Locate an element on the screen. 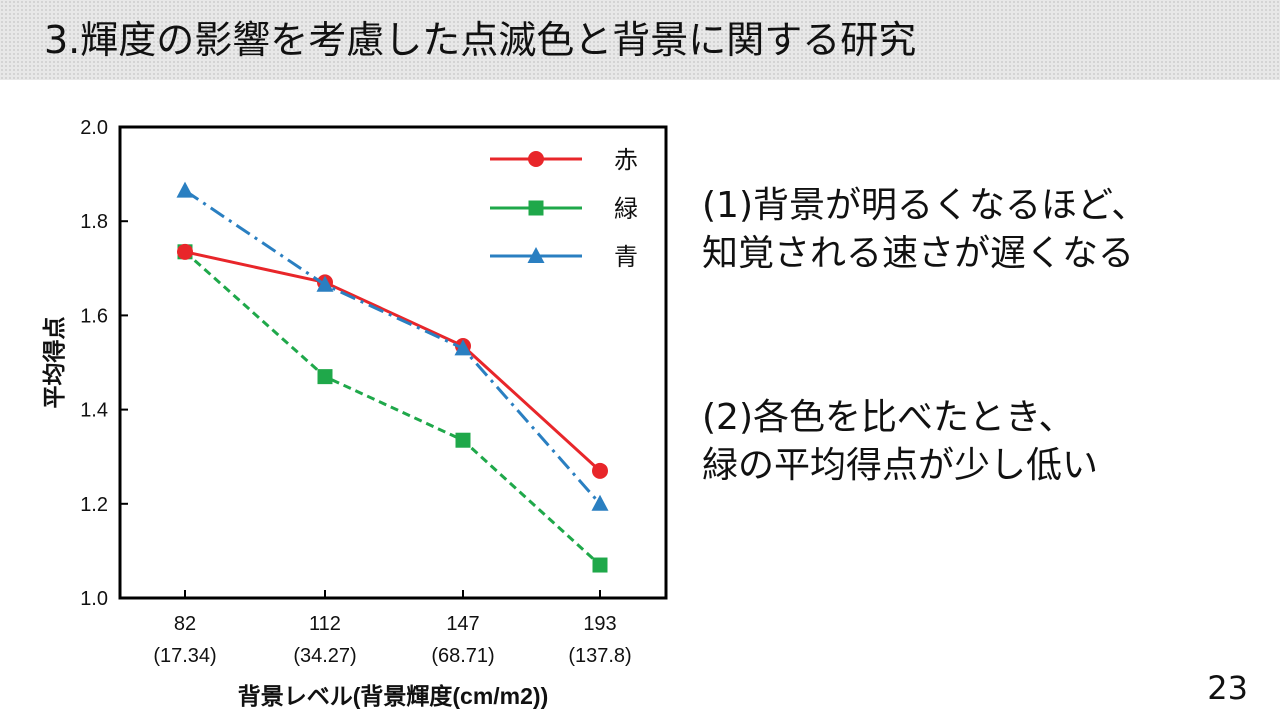 This screenshot has width=1280, height=724. y-tick-label: 1.0 is located at coordinates (94, 599).